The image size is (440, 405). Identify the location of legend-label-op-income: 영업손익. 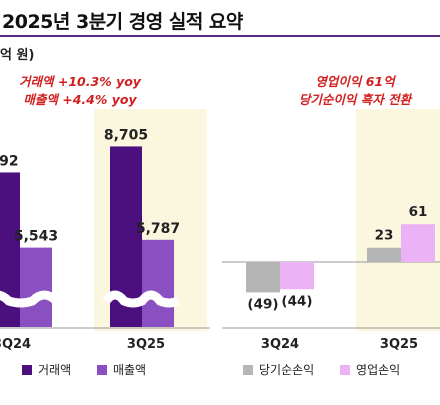
(378, 370).